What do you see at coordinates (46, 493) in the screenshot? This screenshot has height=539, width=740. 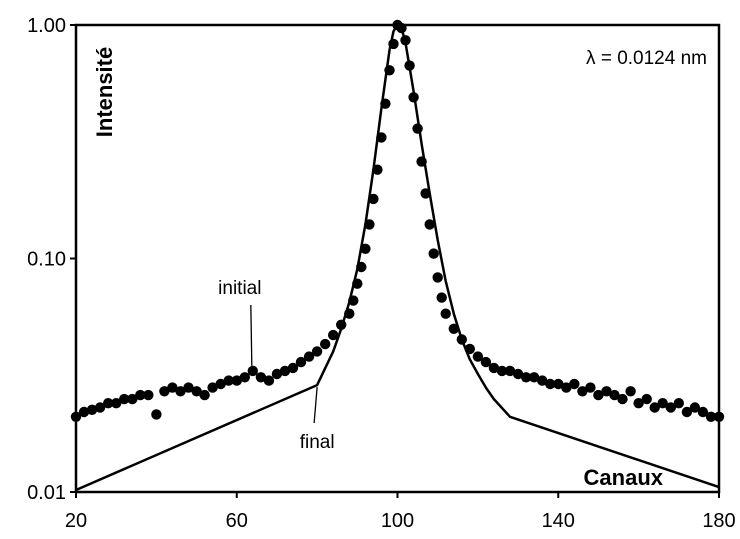 I see `y-tick-label: 0.01` at bounding box center [46, 493].